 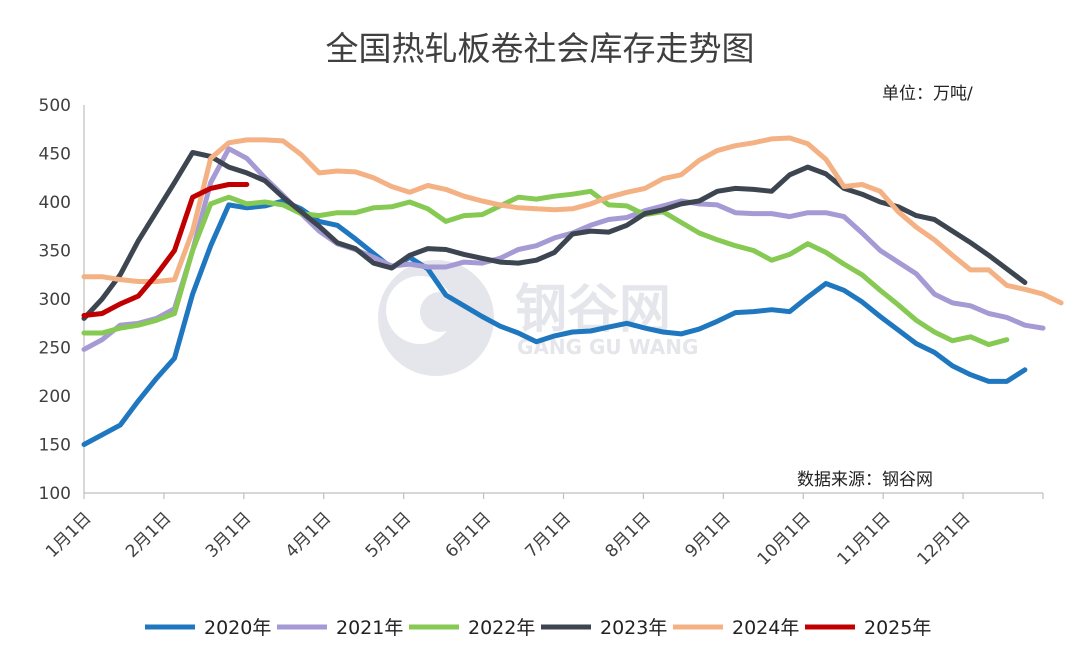 What do you see at coordinates (865, 480) in the screenshot?
I see `source-note: 数据来源：钢谷网` at bounding box center [865, 480].